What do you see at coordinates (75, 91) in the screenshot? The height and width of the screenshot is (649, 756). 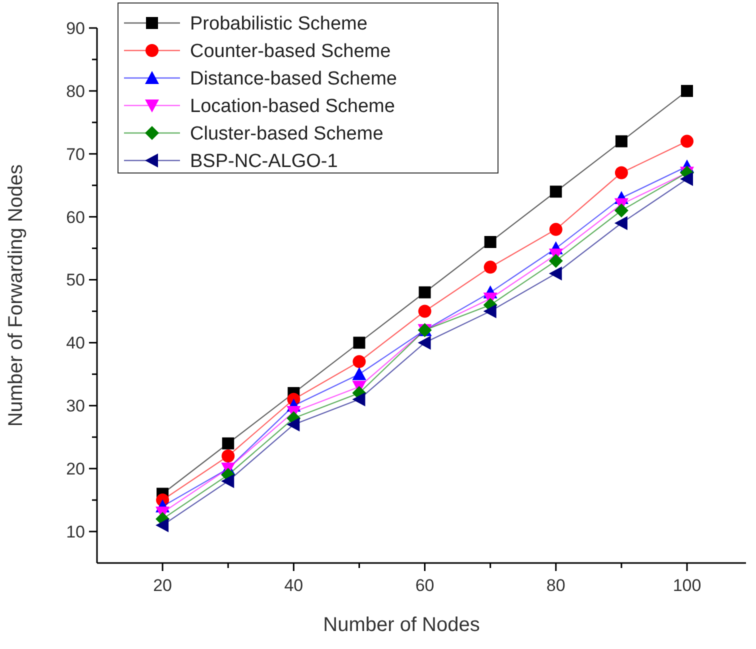 I see `y-tick-label: 80` at bounding box center [75, 91].